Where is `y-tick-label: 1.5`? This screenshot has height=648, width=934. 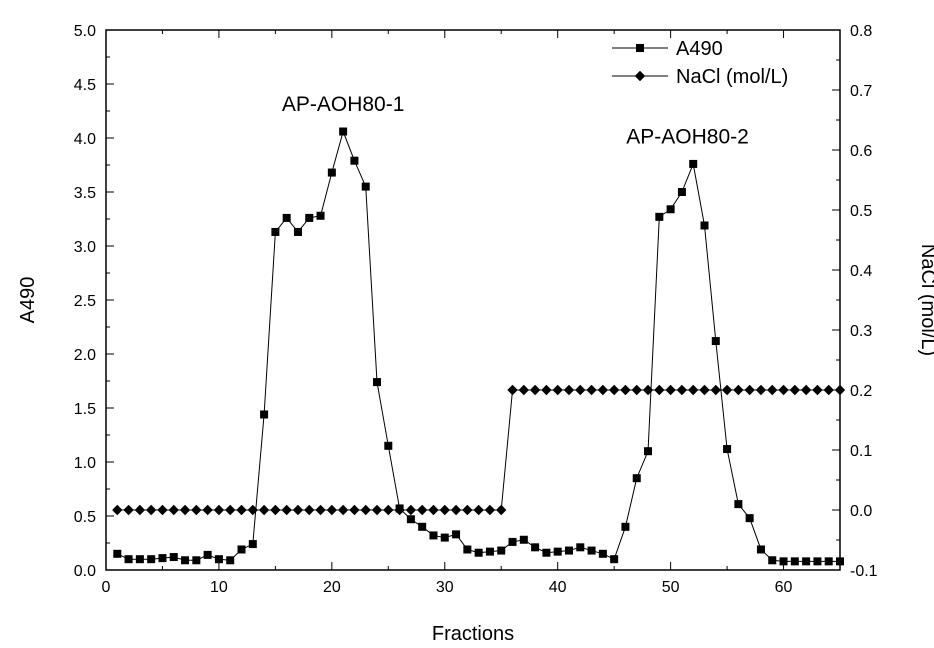
y-tick-label: 1.5 is located at coordinates (85, 409).